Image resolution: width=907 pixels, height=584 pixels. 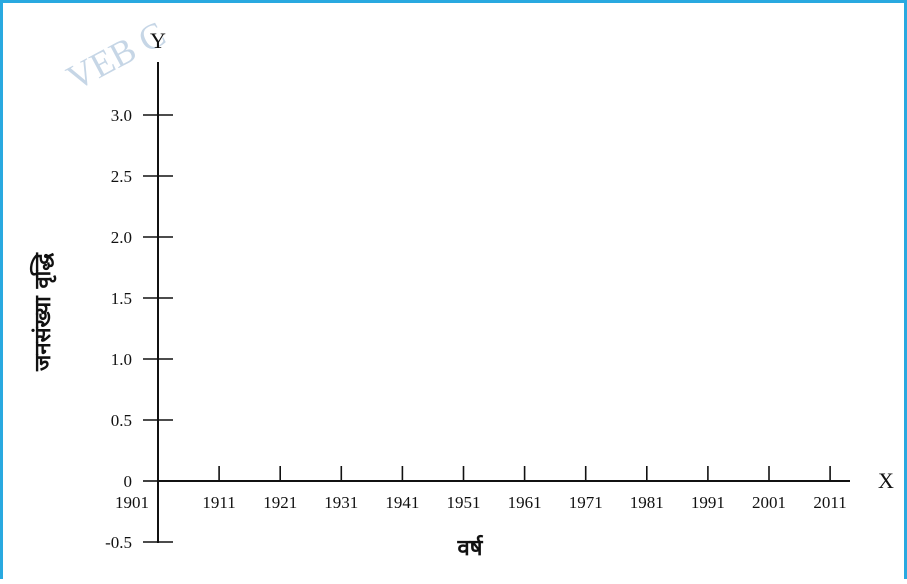 I want to click on x-tick-label: 1941, so click(x=402, y=502).